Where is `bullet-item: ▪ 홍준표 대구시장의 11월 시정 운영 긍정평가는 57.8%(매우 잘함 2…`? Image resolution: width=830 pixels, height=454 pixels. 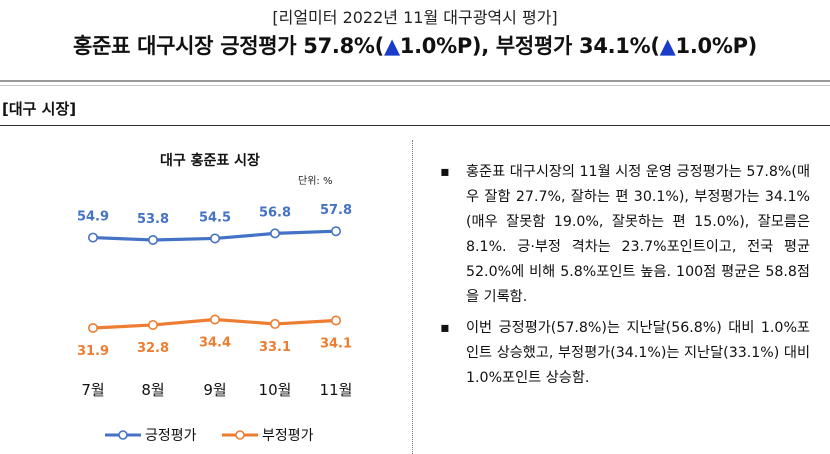 bullet-item: ▪ 홍준표 대구시장의 11월 시정 운영 긍정평가는 57.8%(매우 잘함 2… is located at coordinates (625, 235).